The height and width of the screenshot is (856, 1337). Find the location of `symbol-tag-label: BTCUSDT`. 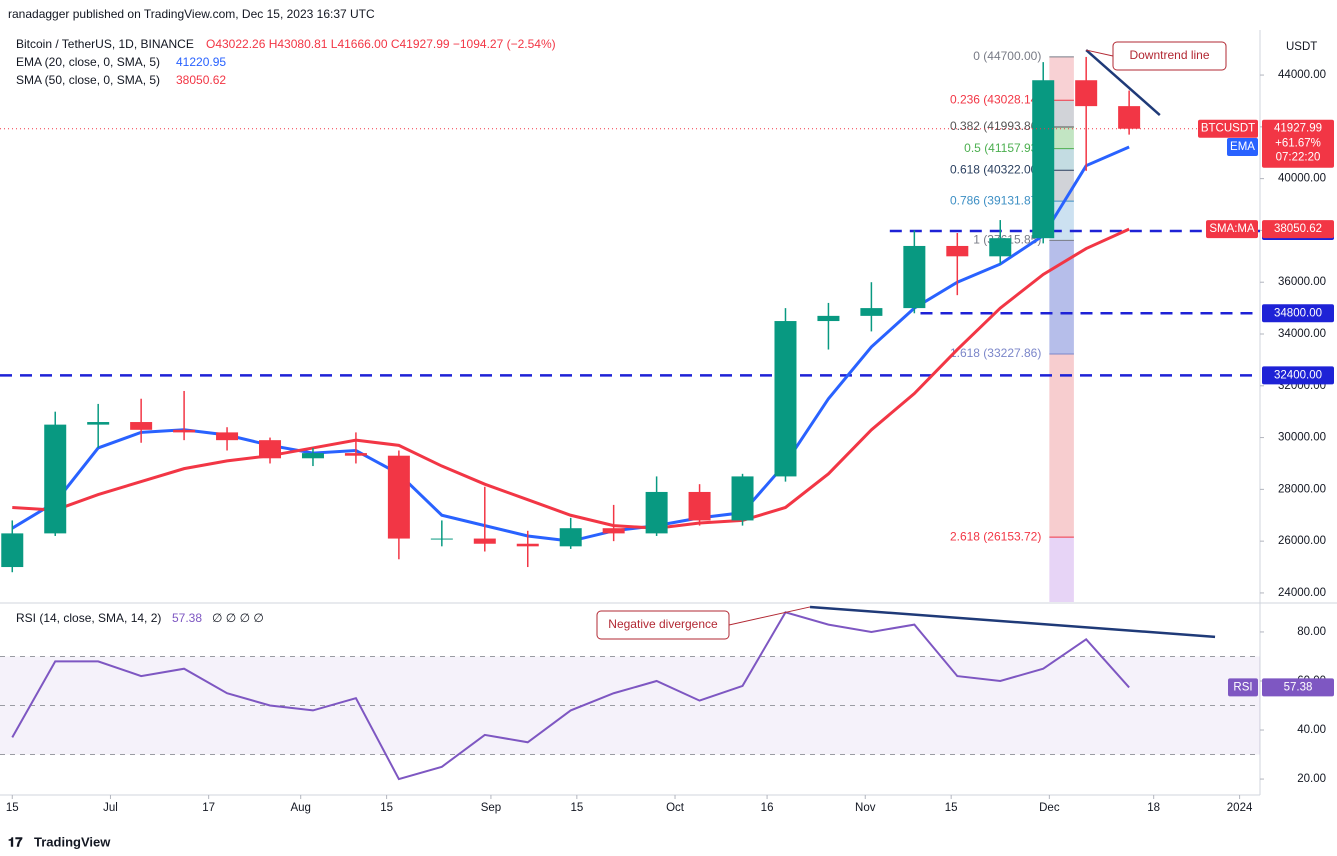

symbol-tag-label: BTCUSDT is located at coordinates (1228, 129).